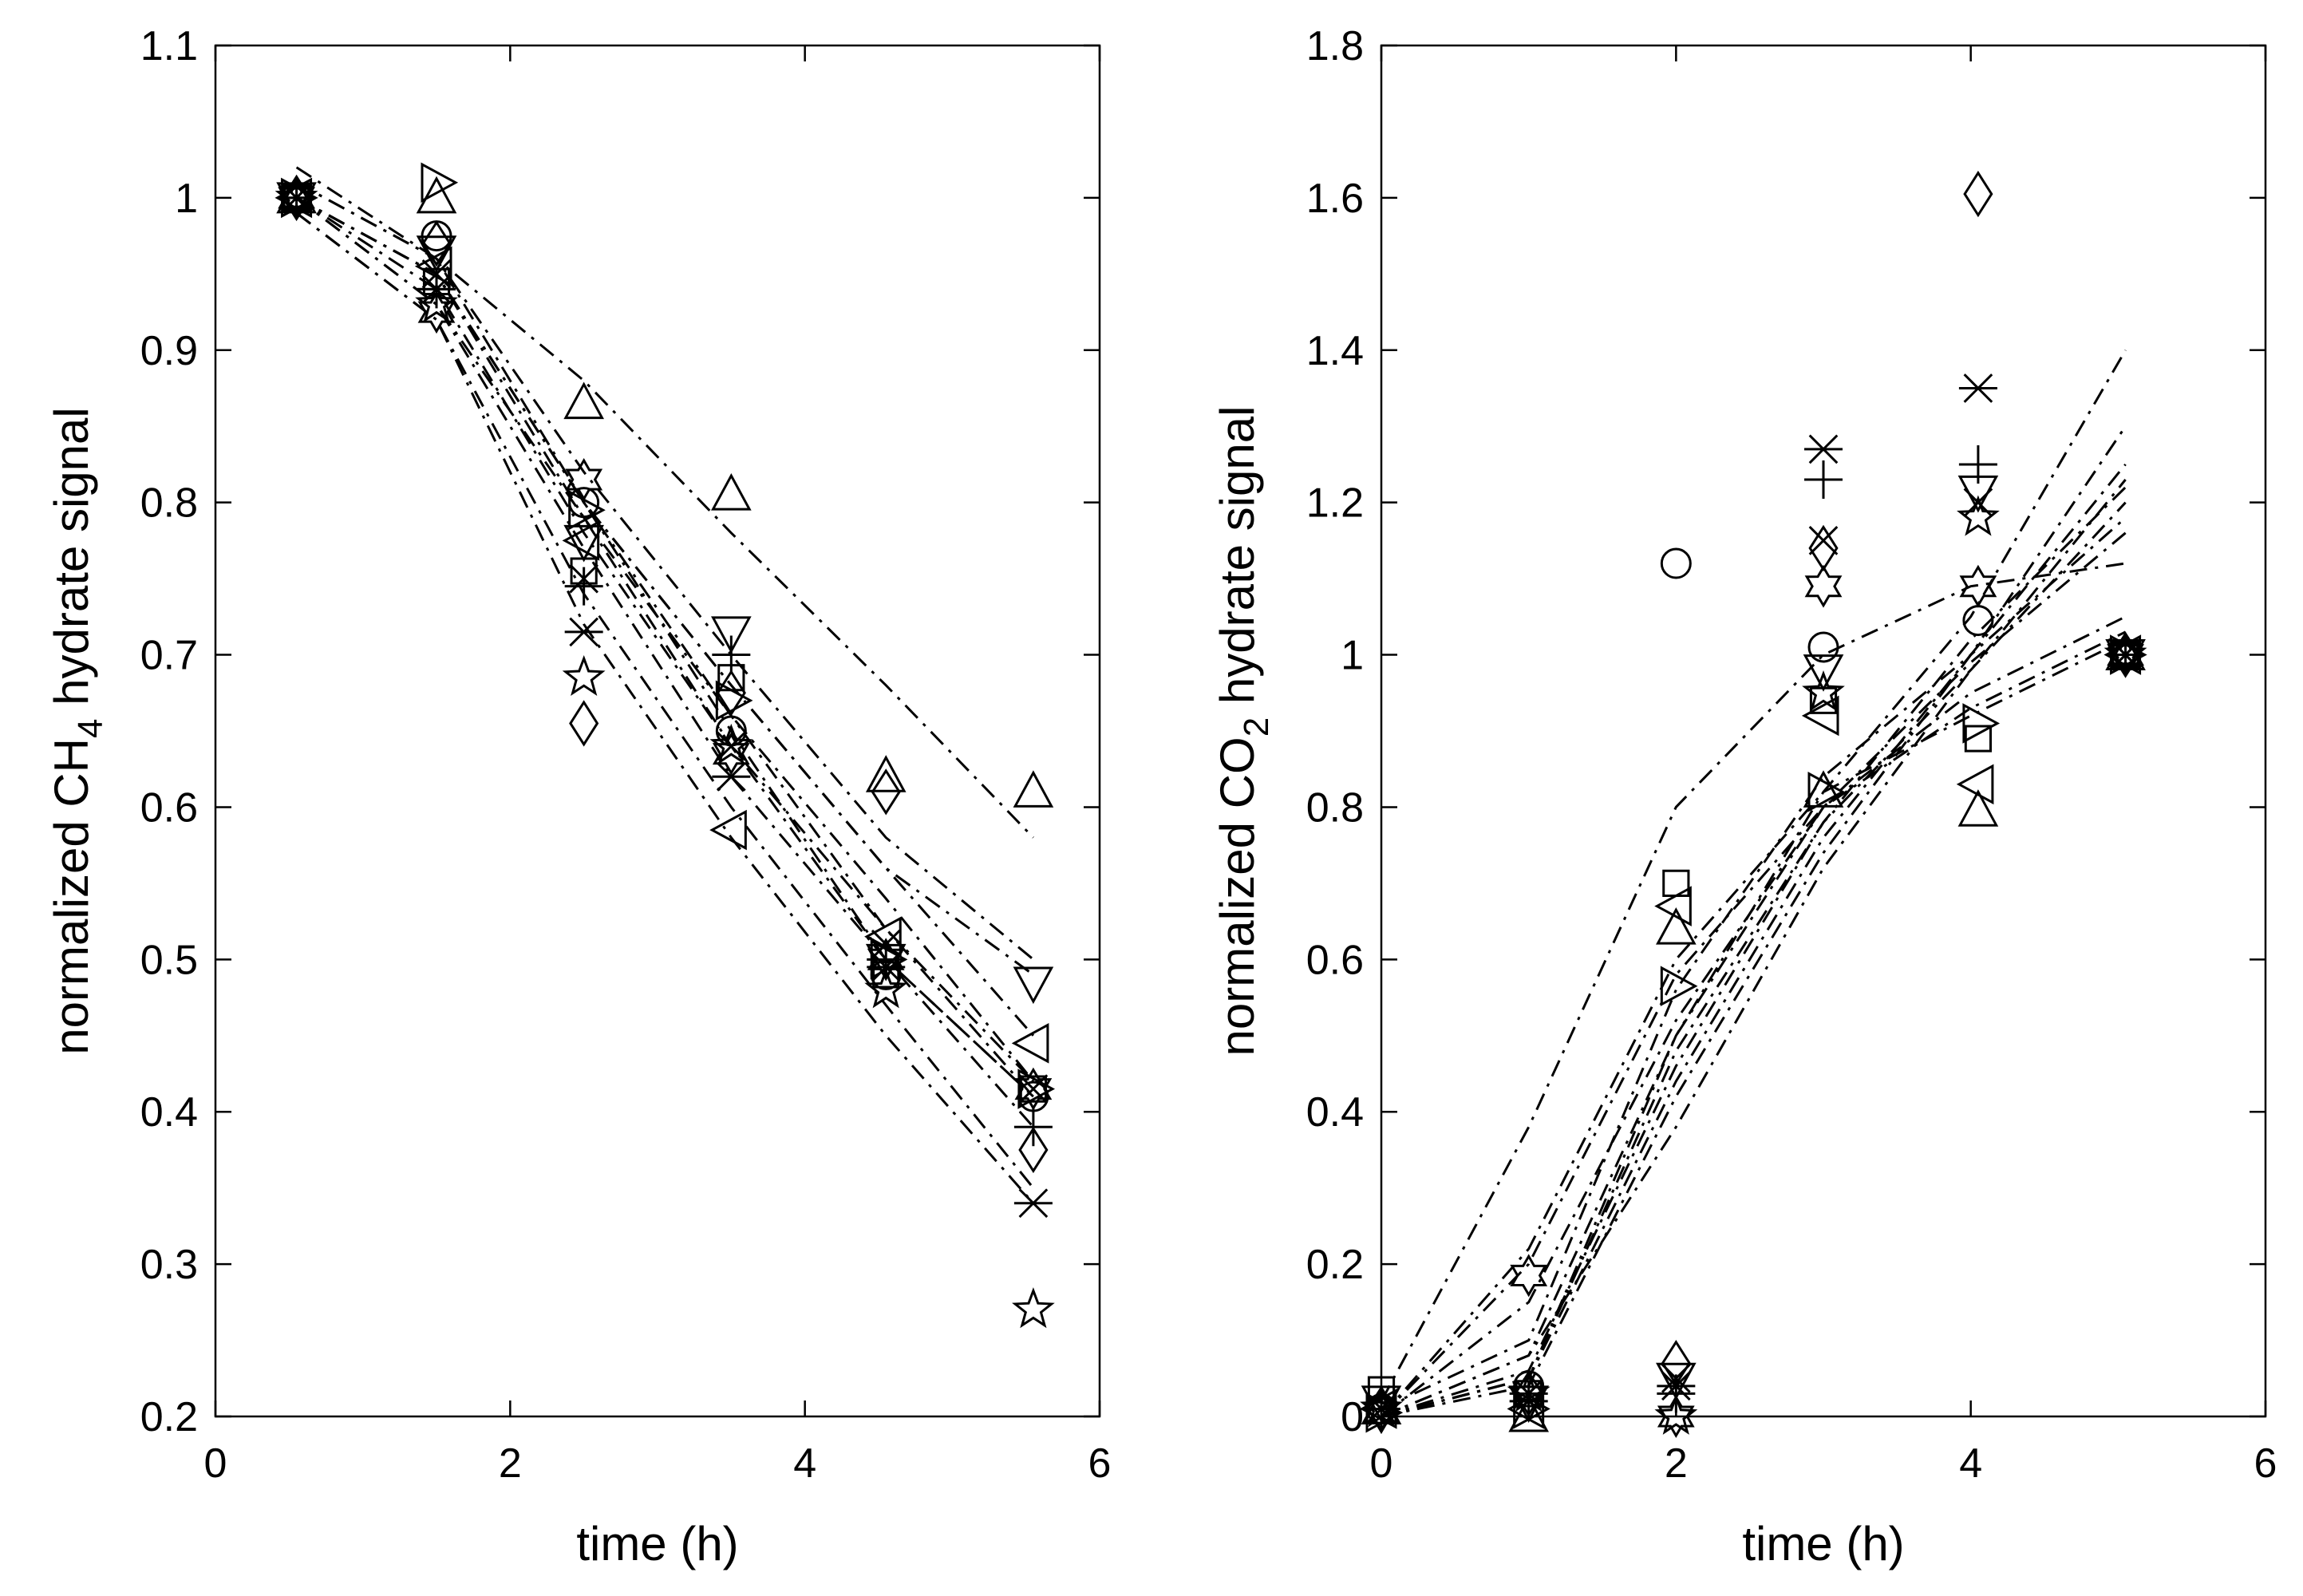 This screenshot has height=1596, width=2303. What do you see at coordinates (657, 1543) in the screenshot?
I see `x-axis-label: time (h)` at bounding box center [657, 1543].